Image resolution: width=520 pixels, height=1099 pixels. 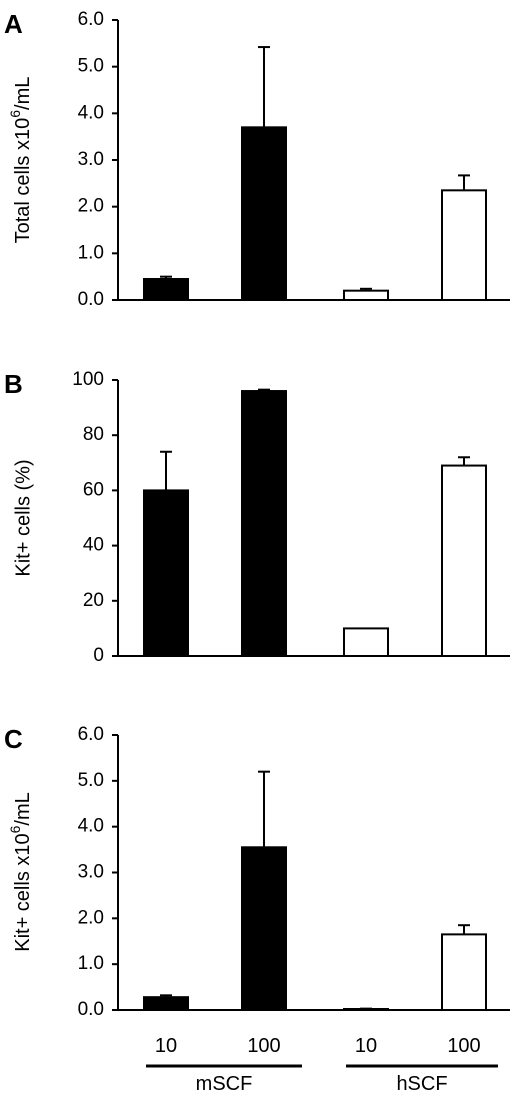 What do you see at coordinates (23, 517) in the screenshot?
I see `y-axis-label: Kit+ cells (%)` at bounding box center [23, 517].